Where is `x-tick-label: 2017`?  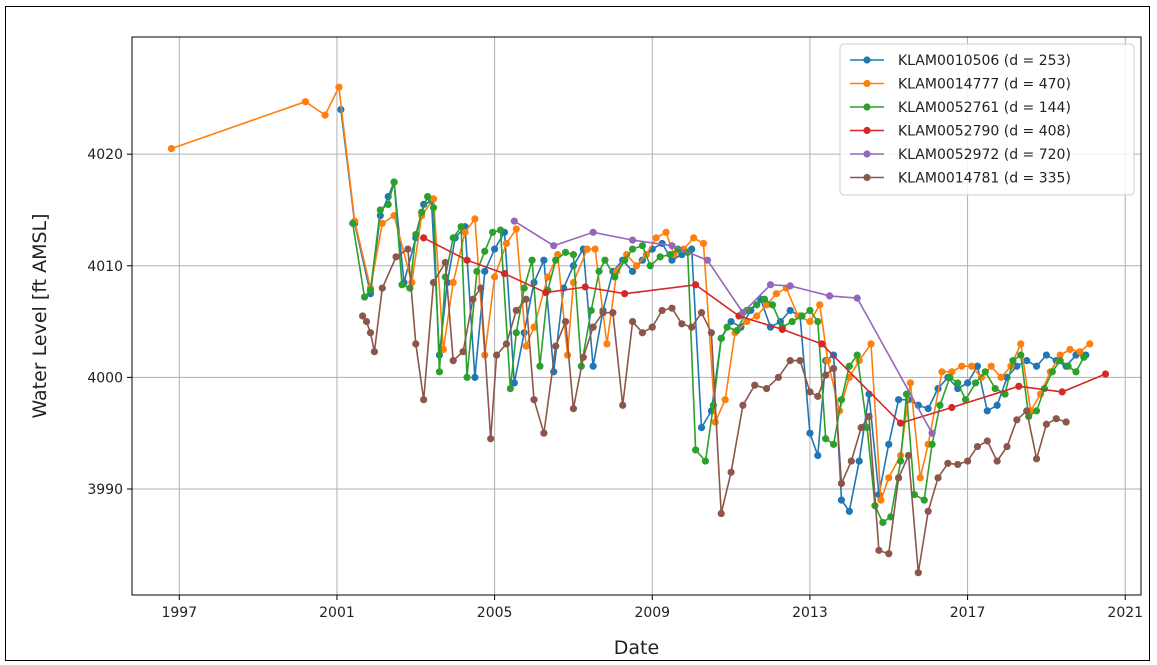
x-tick-label: 2017 is located at coordinates (968, 613).